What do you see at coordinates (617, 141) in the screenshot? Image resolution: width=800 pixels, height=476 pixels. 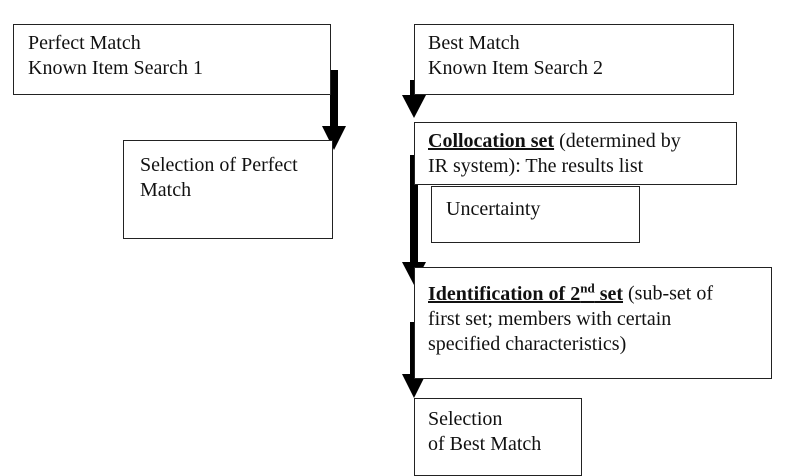 I see `collocation-rest: (determined by` at bounding box center [617, 141].